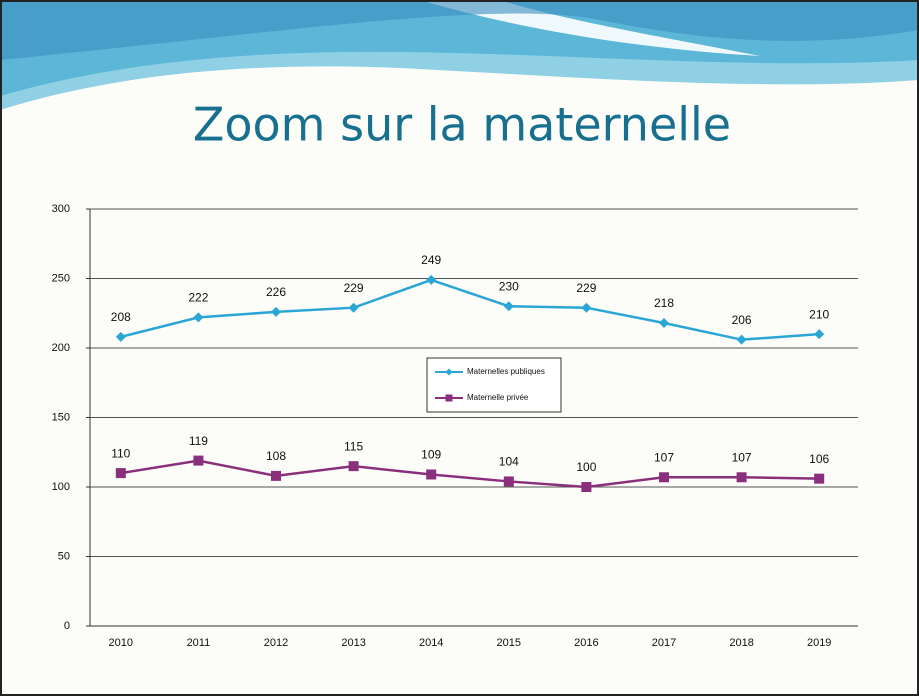 The image size is (919, 696). Describe the element at coordinates (353, 643) in the screenshot. I see `x-tick-label: 2013` at that location.